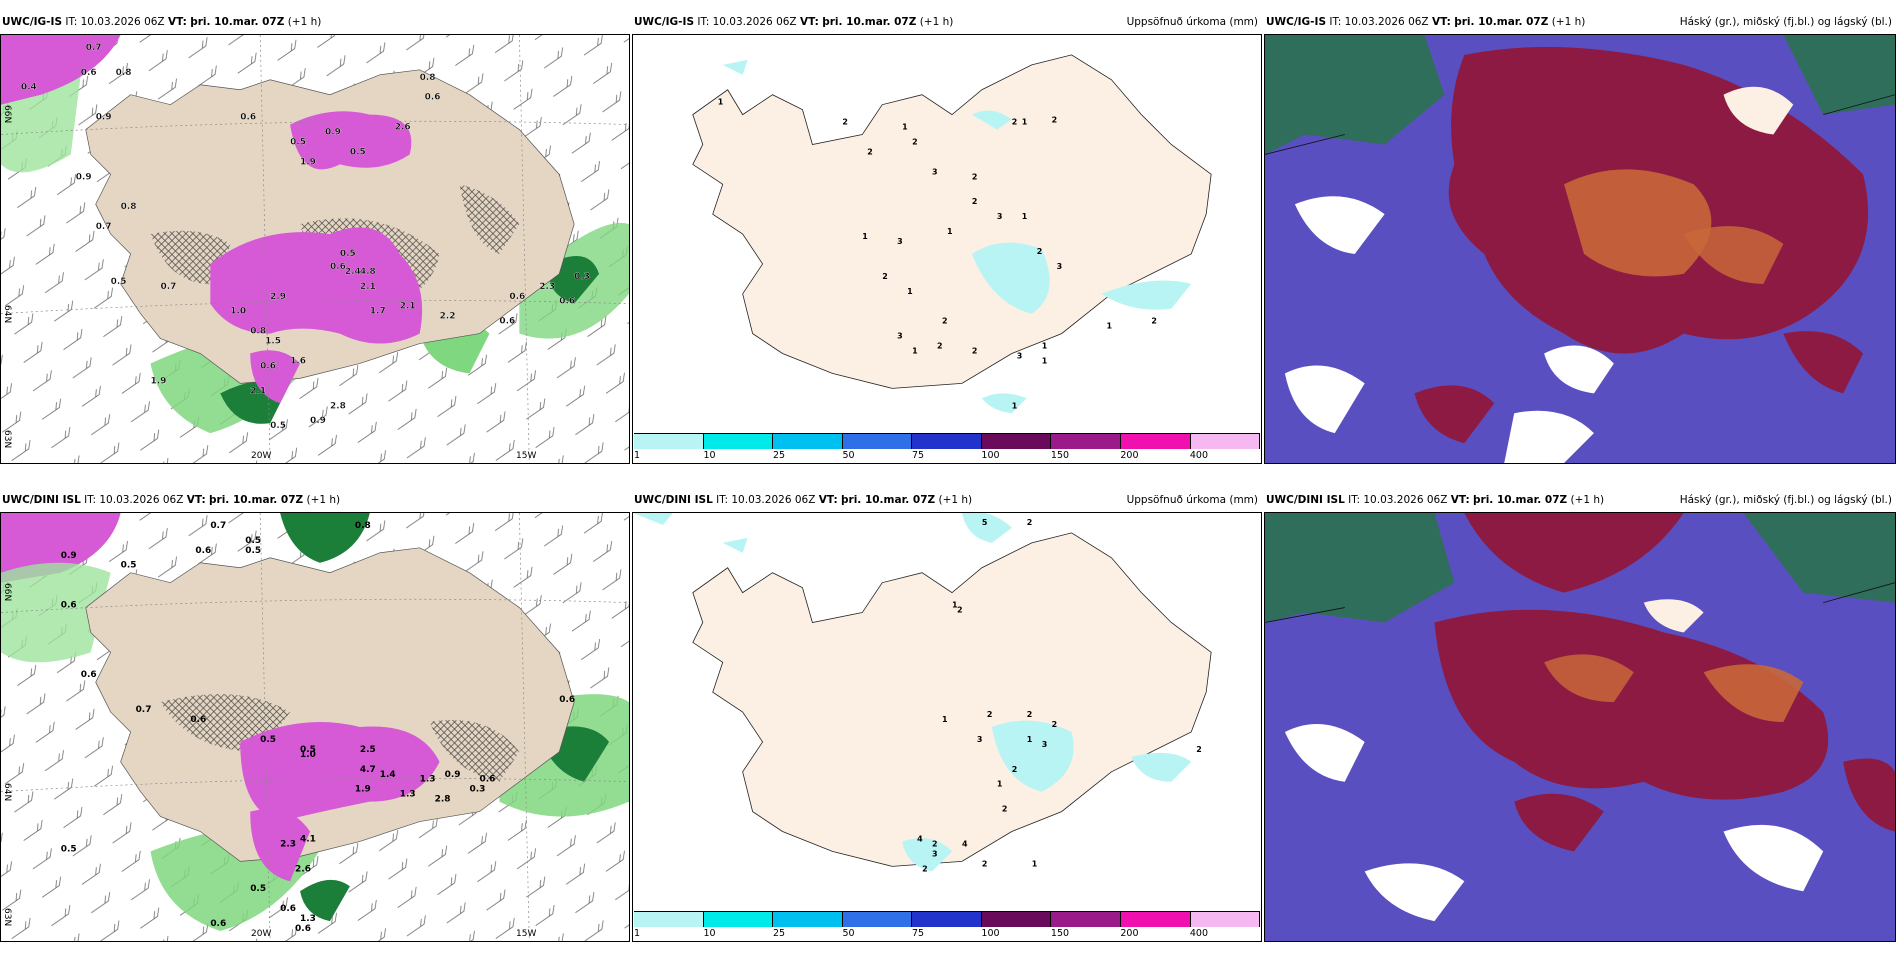  What do you see at coordinates (709, 933) in the screenshot?
I see `legend-tick: 10` at bounding box center [709, 933].